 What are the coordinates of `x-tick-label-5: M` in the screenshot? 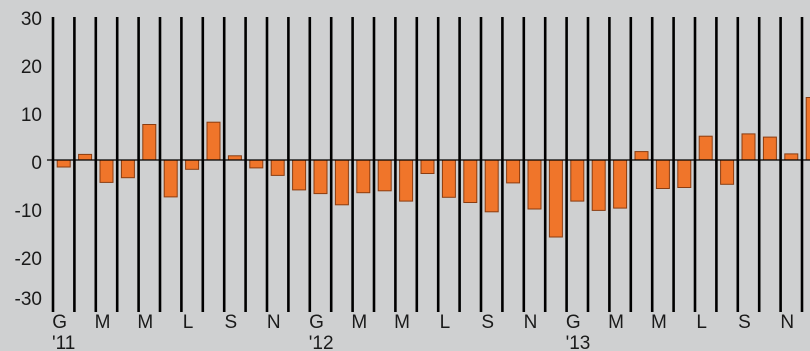 It's located at (145, 322).